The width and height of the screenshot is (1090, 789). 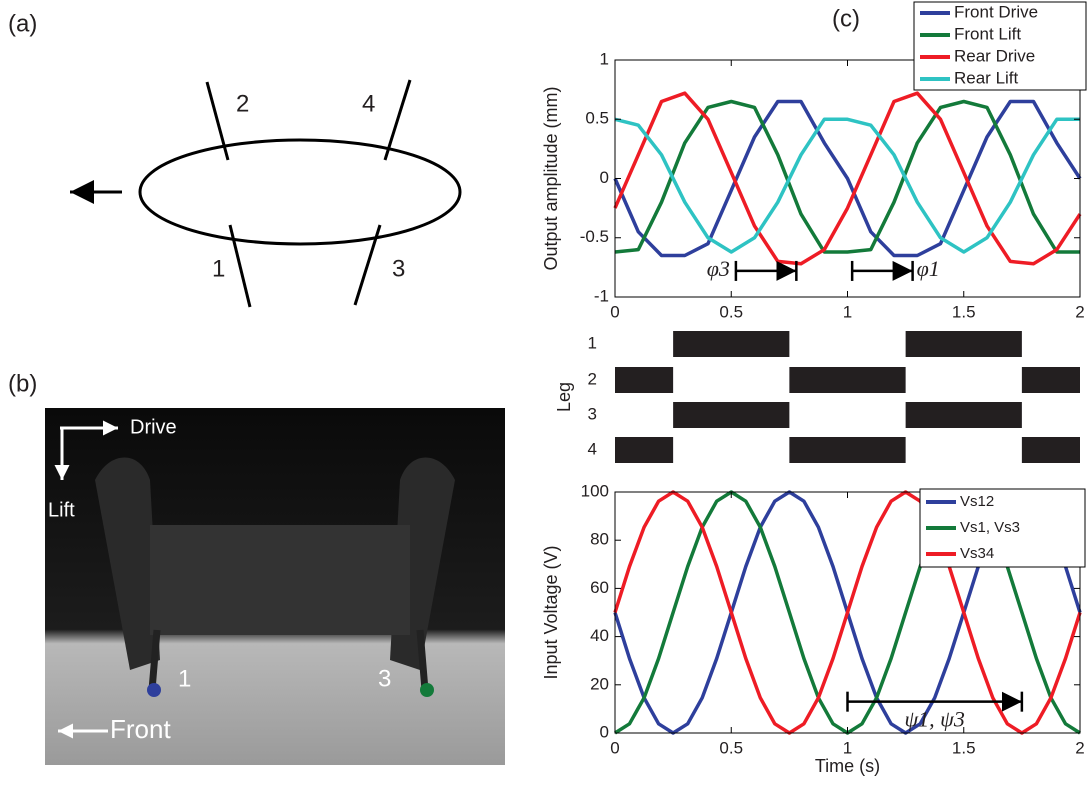 I want to click on legend-label: Rear Drive, so click(x=994, y=55).